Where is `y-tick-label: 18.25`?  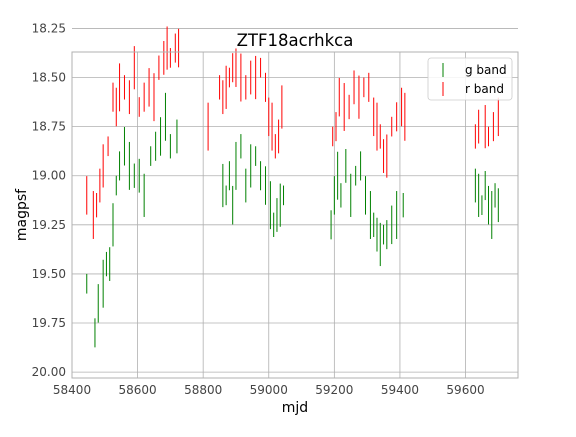
y-tick-label: 18.25 is located at coordinates (49, 28).